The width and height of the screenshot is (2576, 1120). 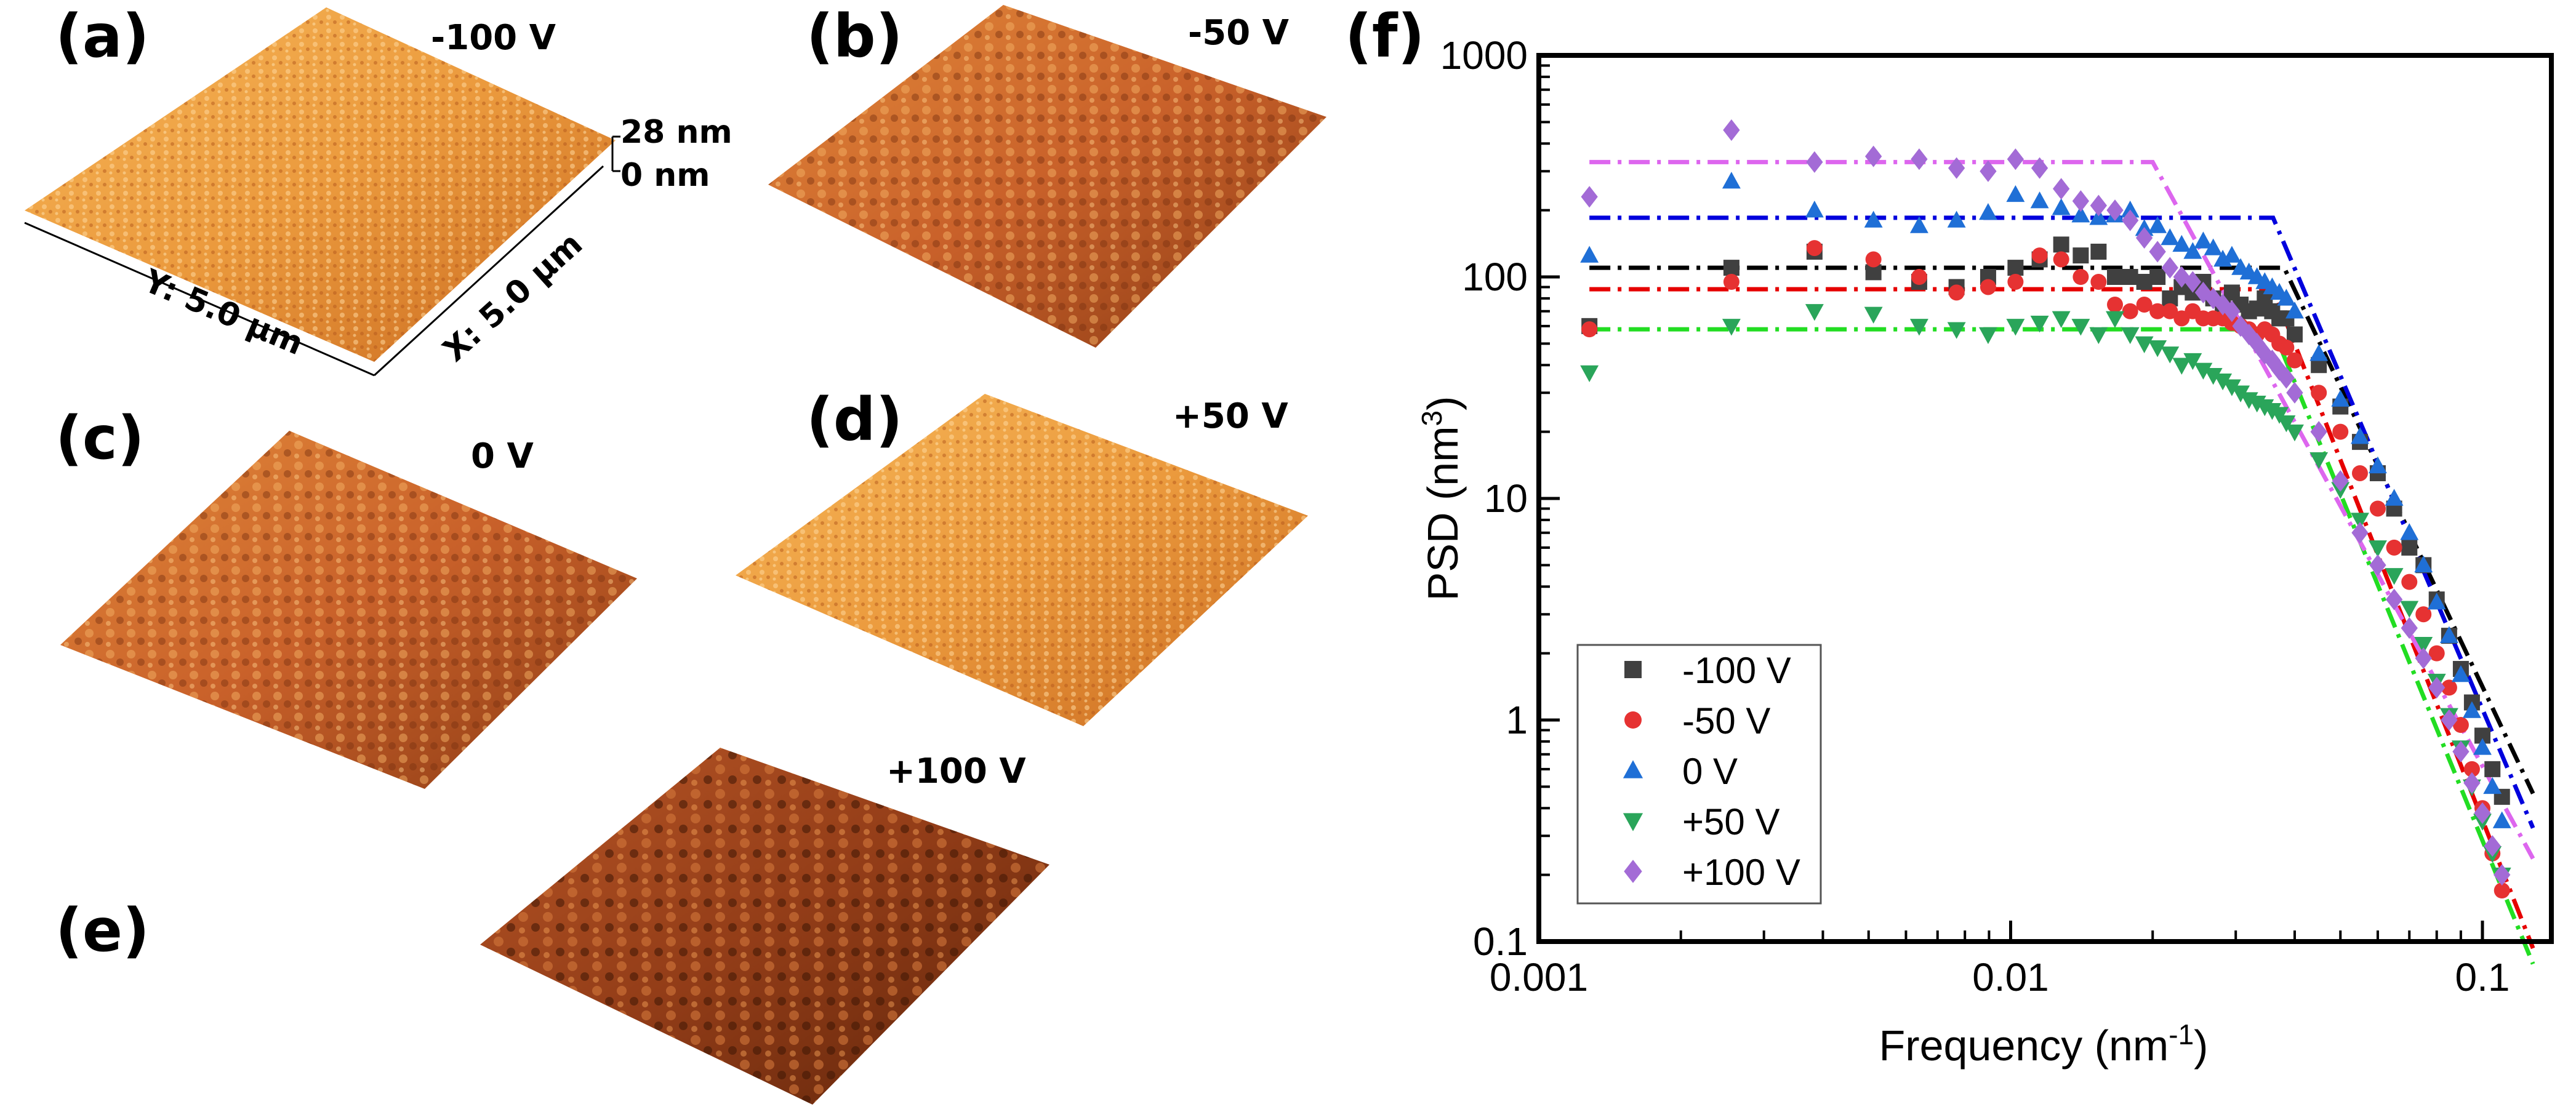 I want to click on panel-label-b: (b), so click(x=854, y=36).